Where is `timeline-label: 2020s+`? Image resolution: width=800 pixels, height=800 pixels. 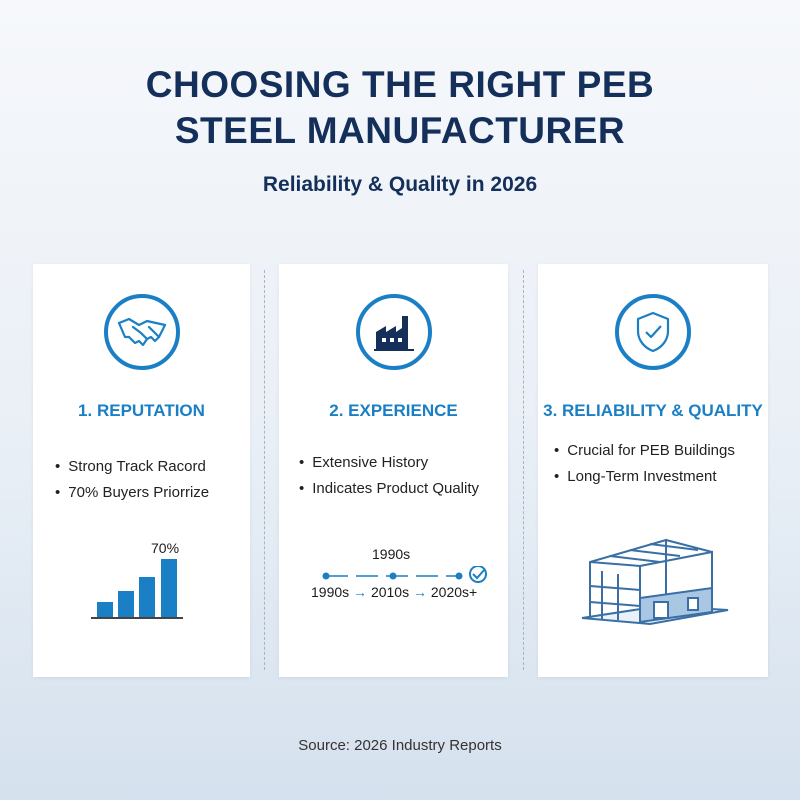 timeline-label: 2020s+ is located at coordinates (454, 592).